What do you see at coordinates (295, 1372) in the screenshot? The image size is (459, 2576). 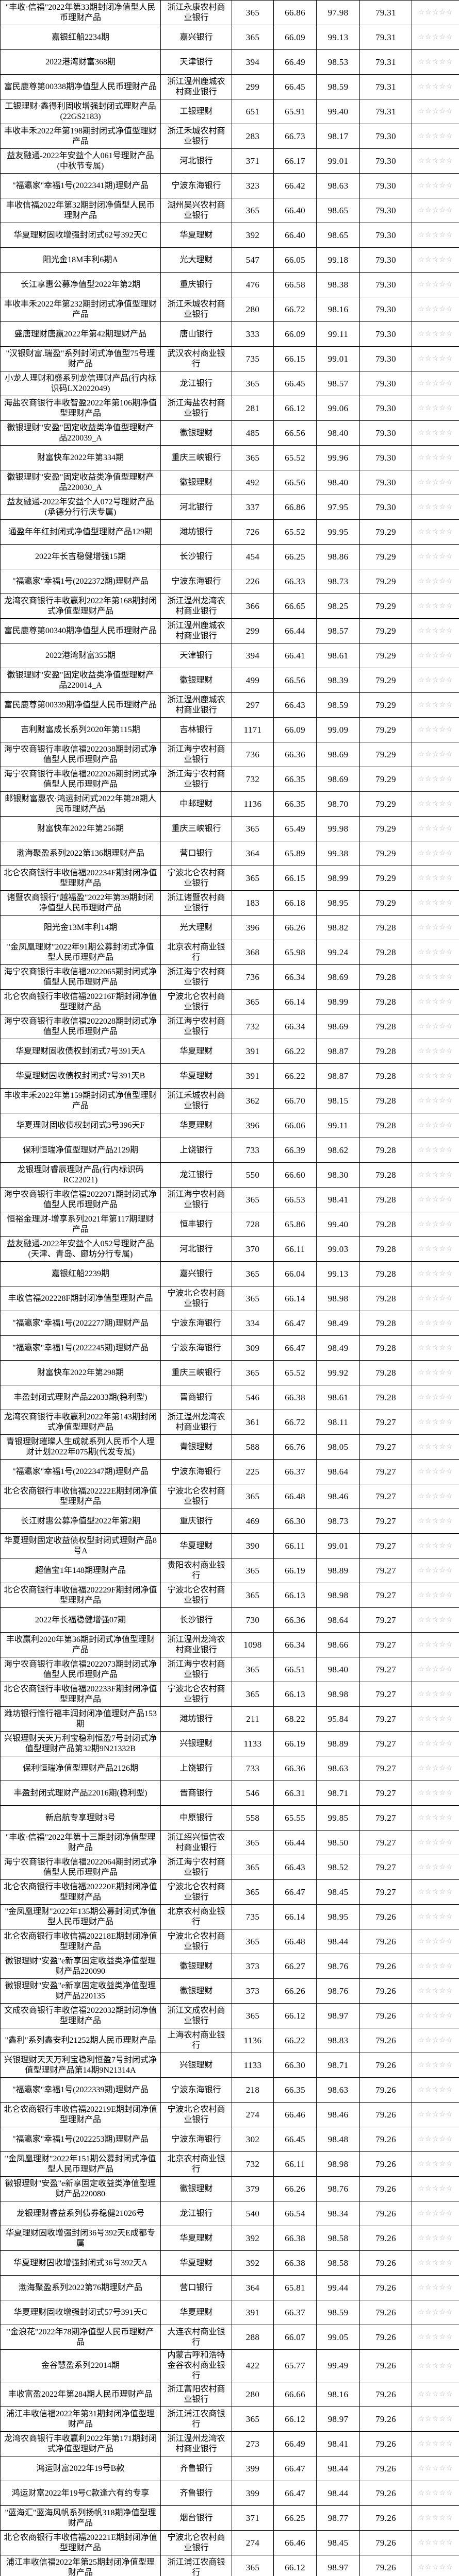 I see `score-1-cell: 65.52` at bounding box center [295, 1372].